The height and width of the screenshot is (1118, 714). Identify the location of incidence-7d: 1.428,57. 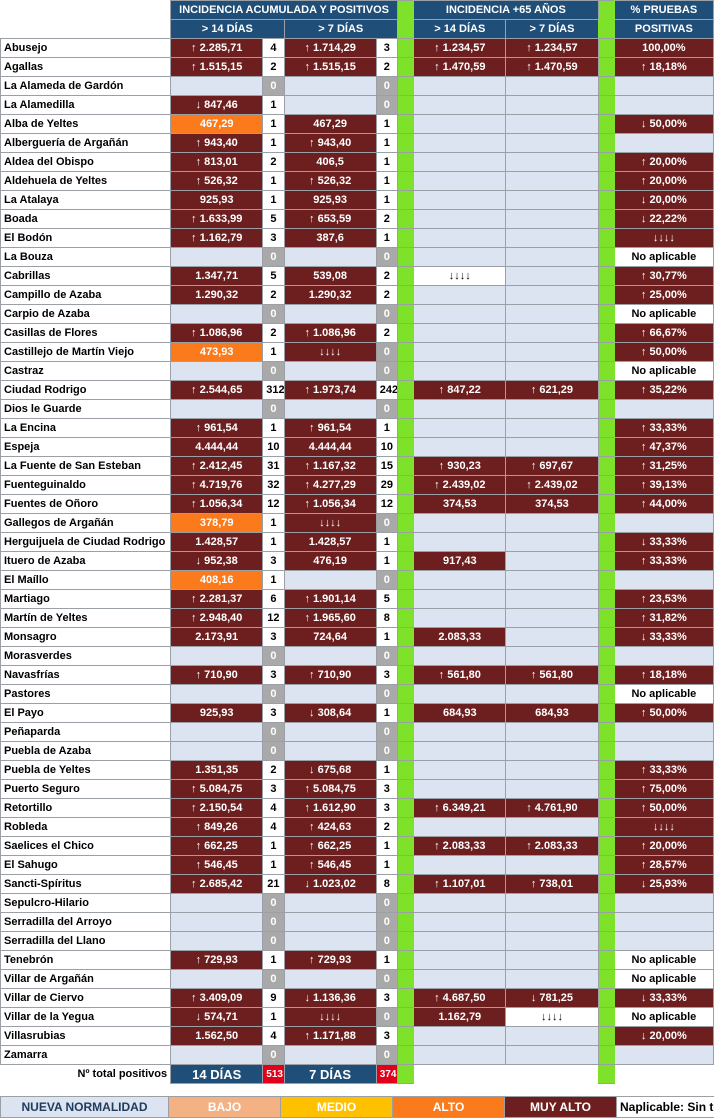
(330, 542).